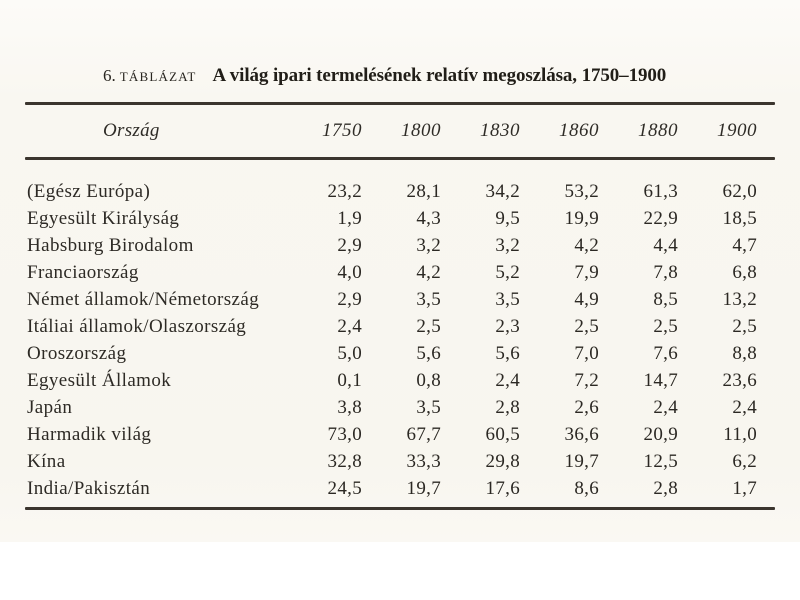  I want to click on top-rule, so click(400, 103).